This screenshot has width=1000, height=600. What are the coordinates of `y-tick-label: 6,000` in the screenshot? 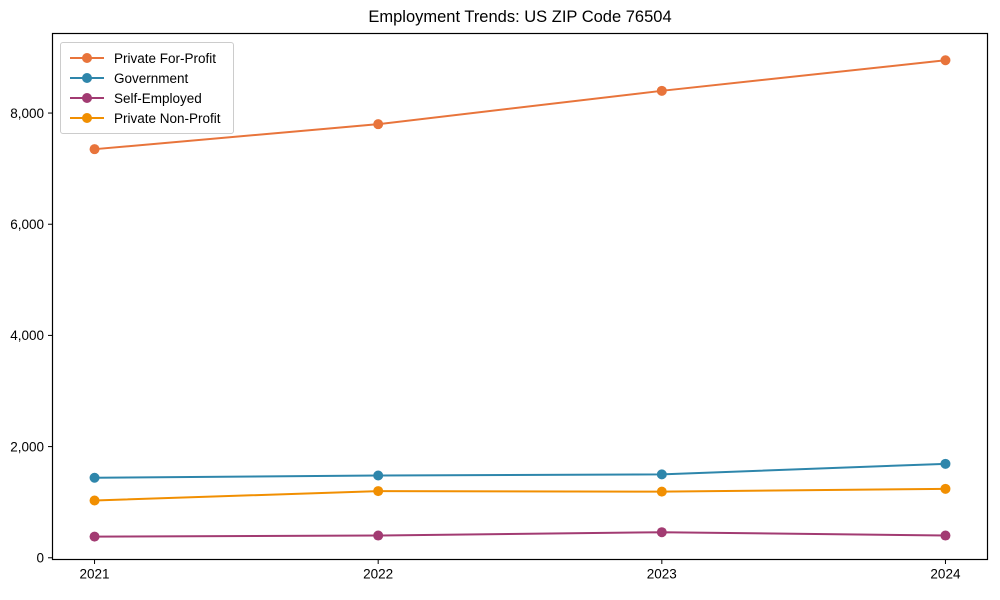 It's located at (27, 224).